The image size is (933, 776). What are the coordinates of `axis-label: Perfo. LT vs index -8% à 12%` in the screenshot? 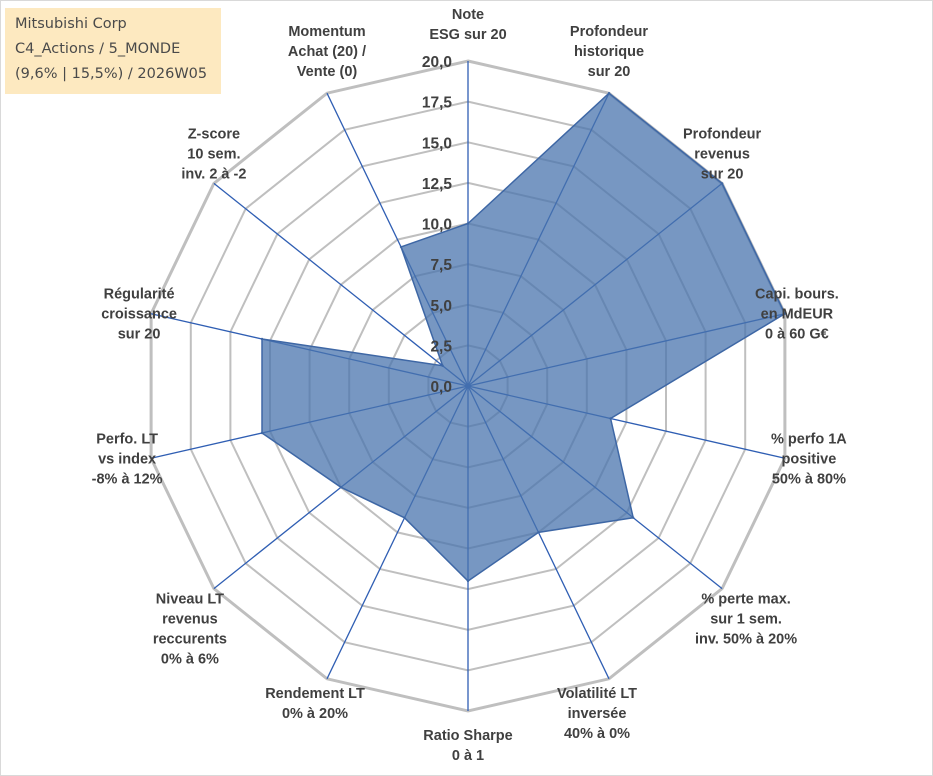 It's located at (127, 459).